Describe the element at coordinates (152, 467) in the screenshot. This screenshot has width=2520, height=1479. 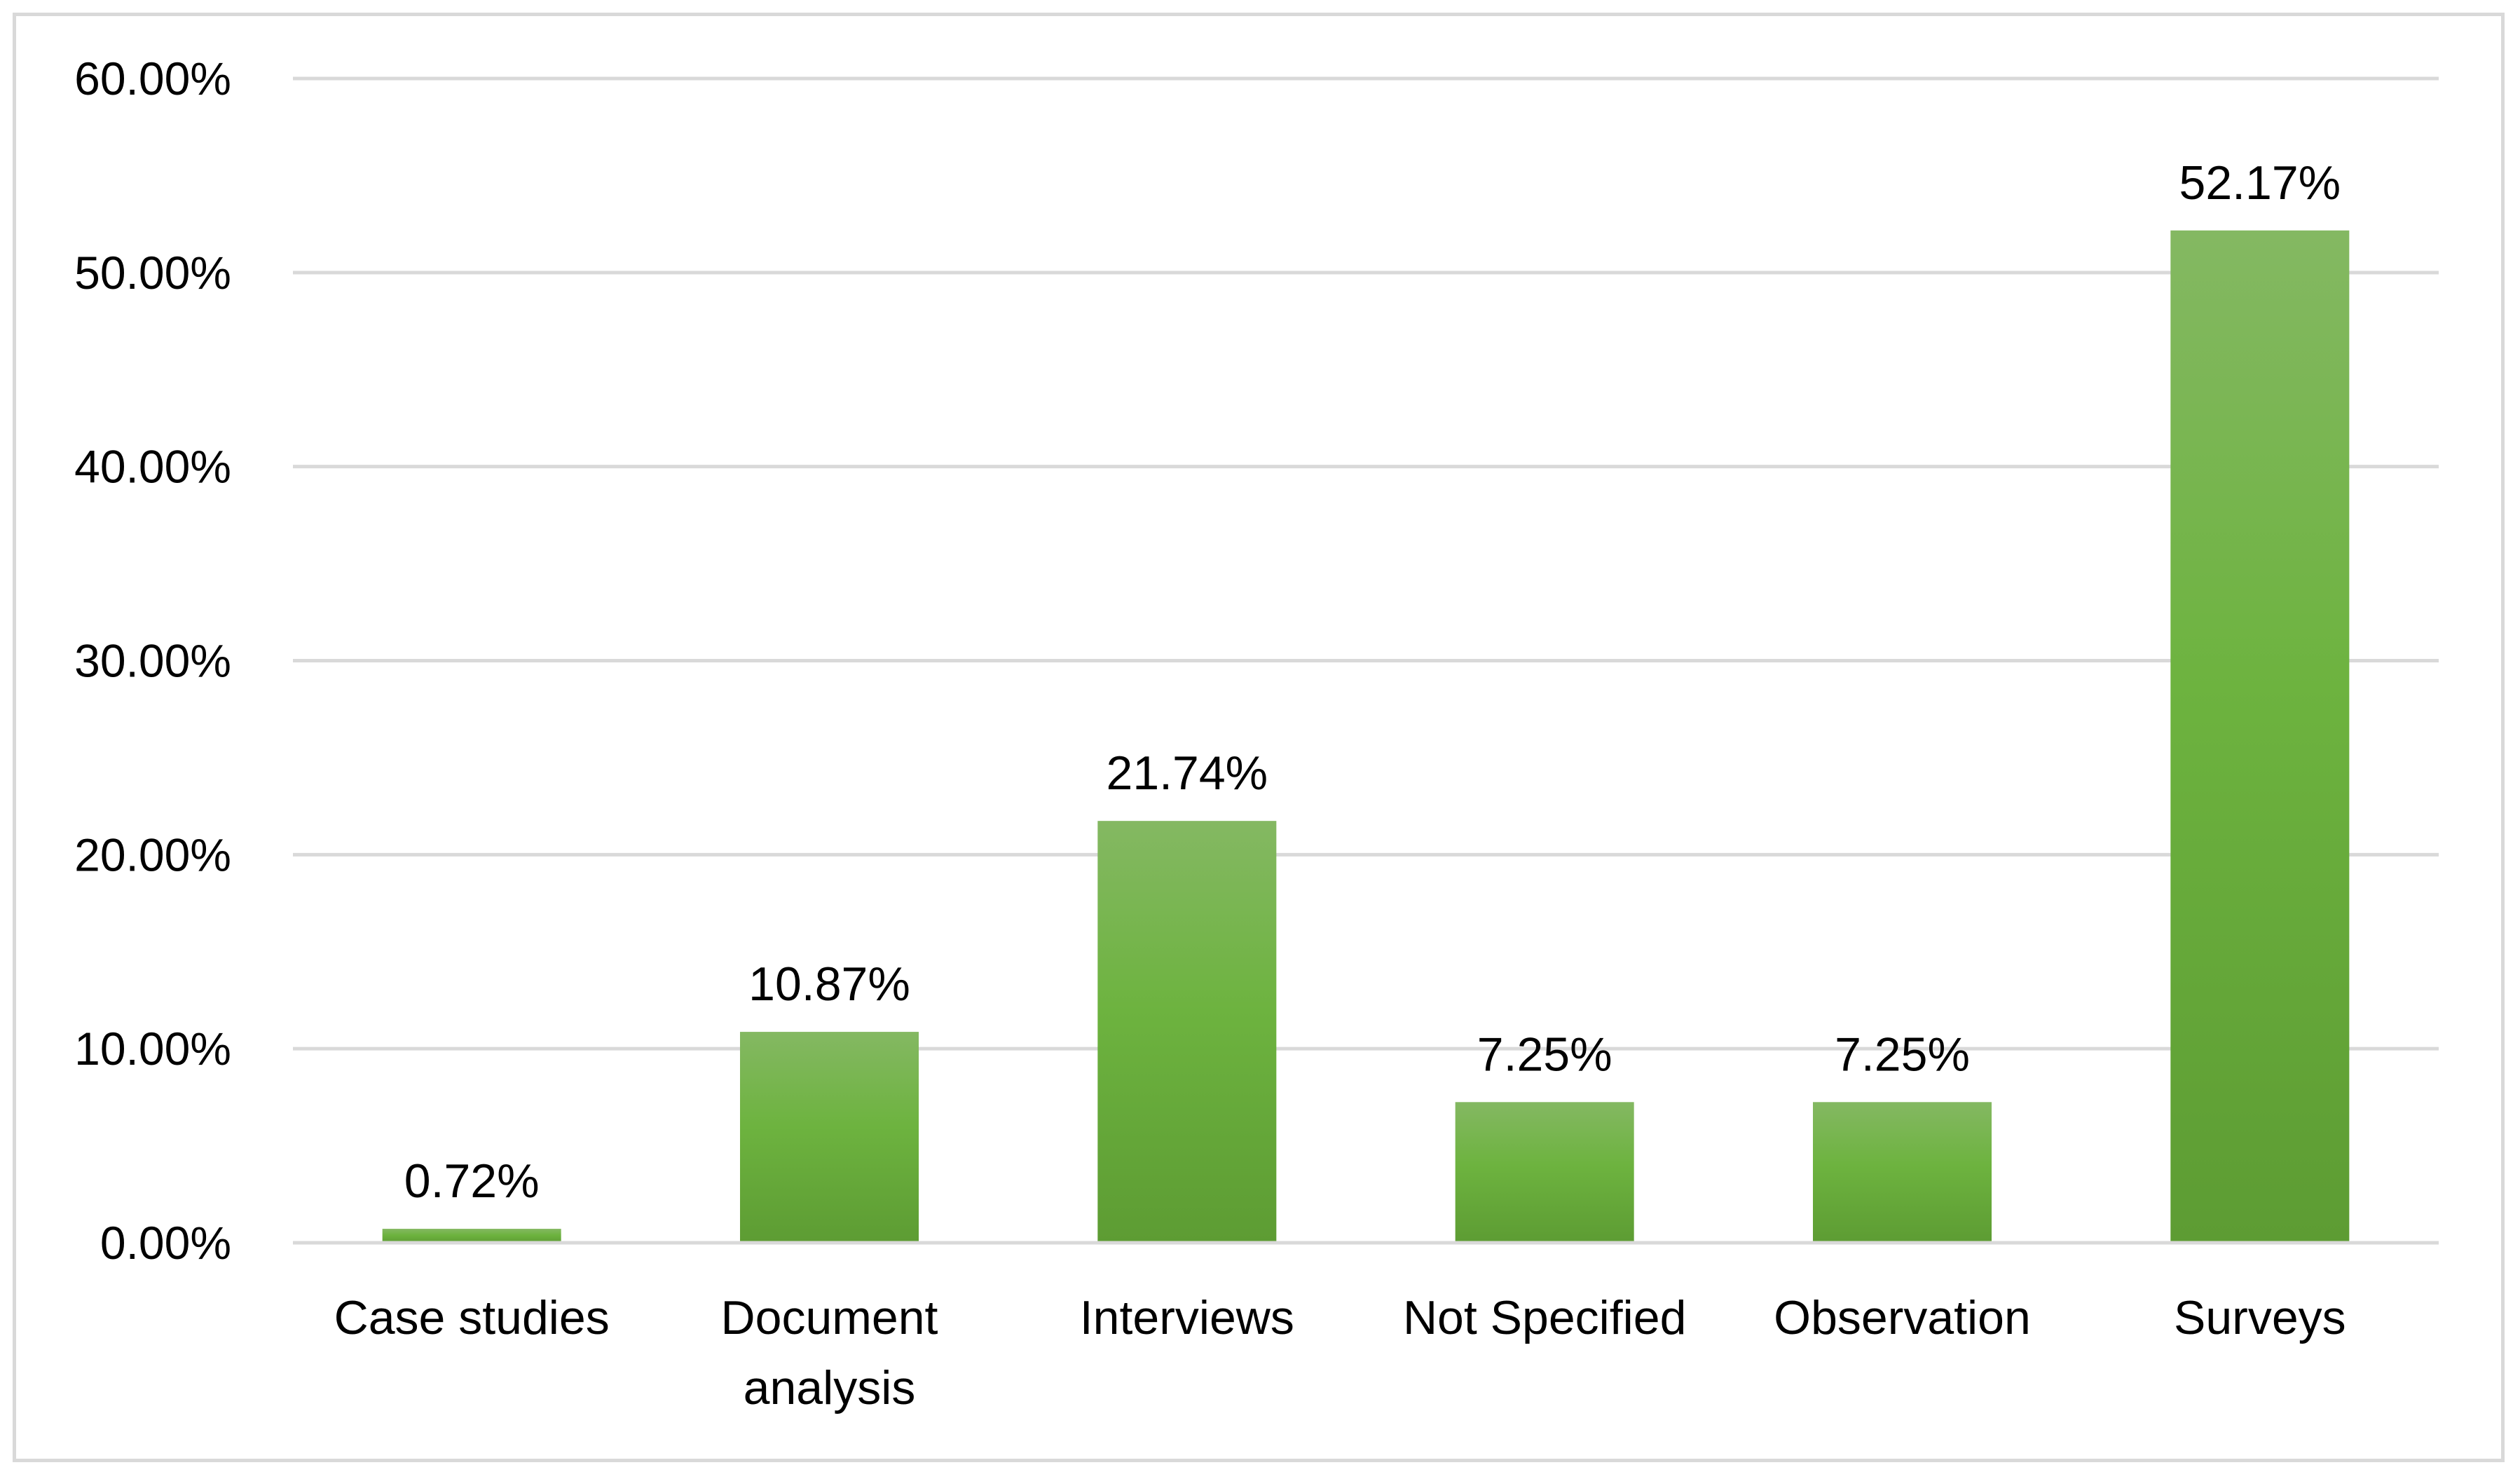
I see `y-tick-label: 40.00%` at that location.